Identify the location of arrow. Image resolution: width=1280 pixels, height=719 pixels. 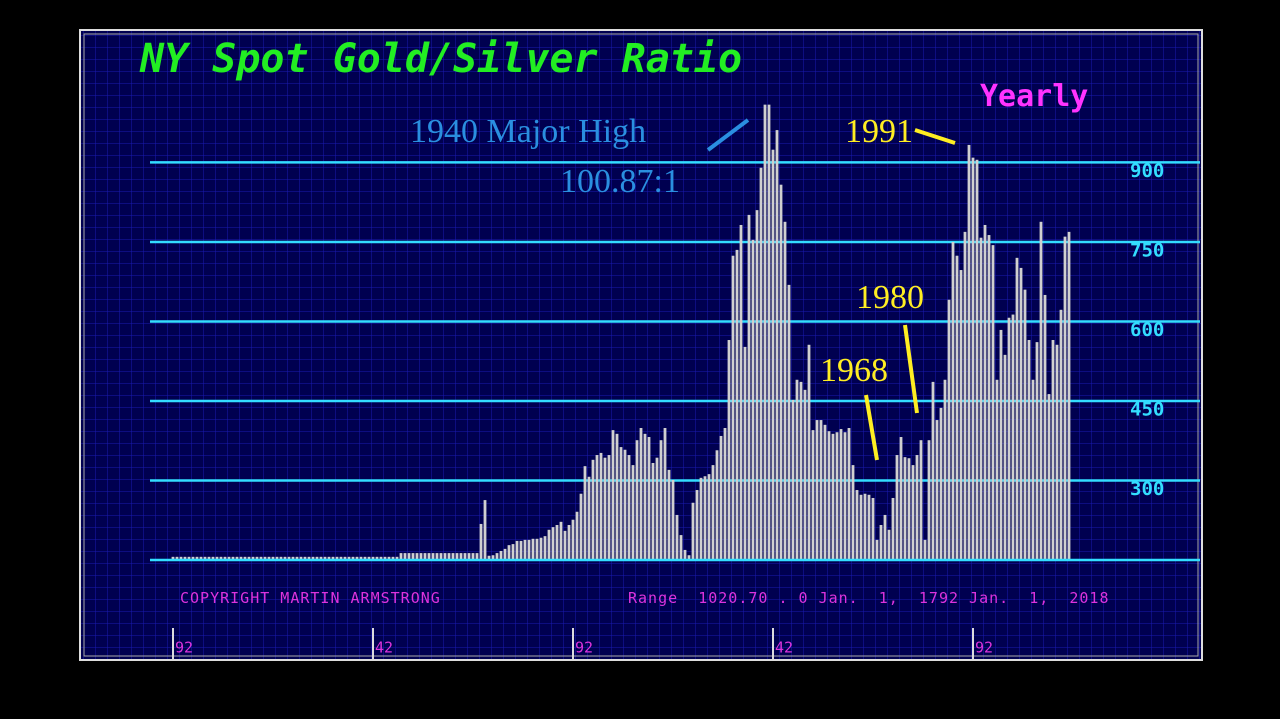
(871, 427).